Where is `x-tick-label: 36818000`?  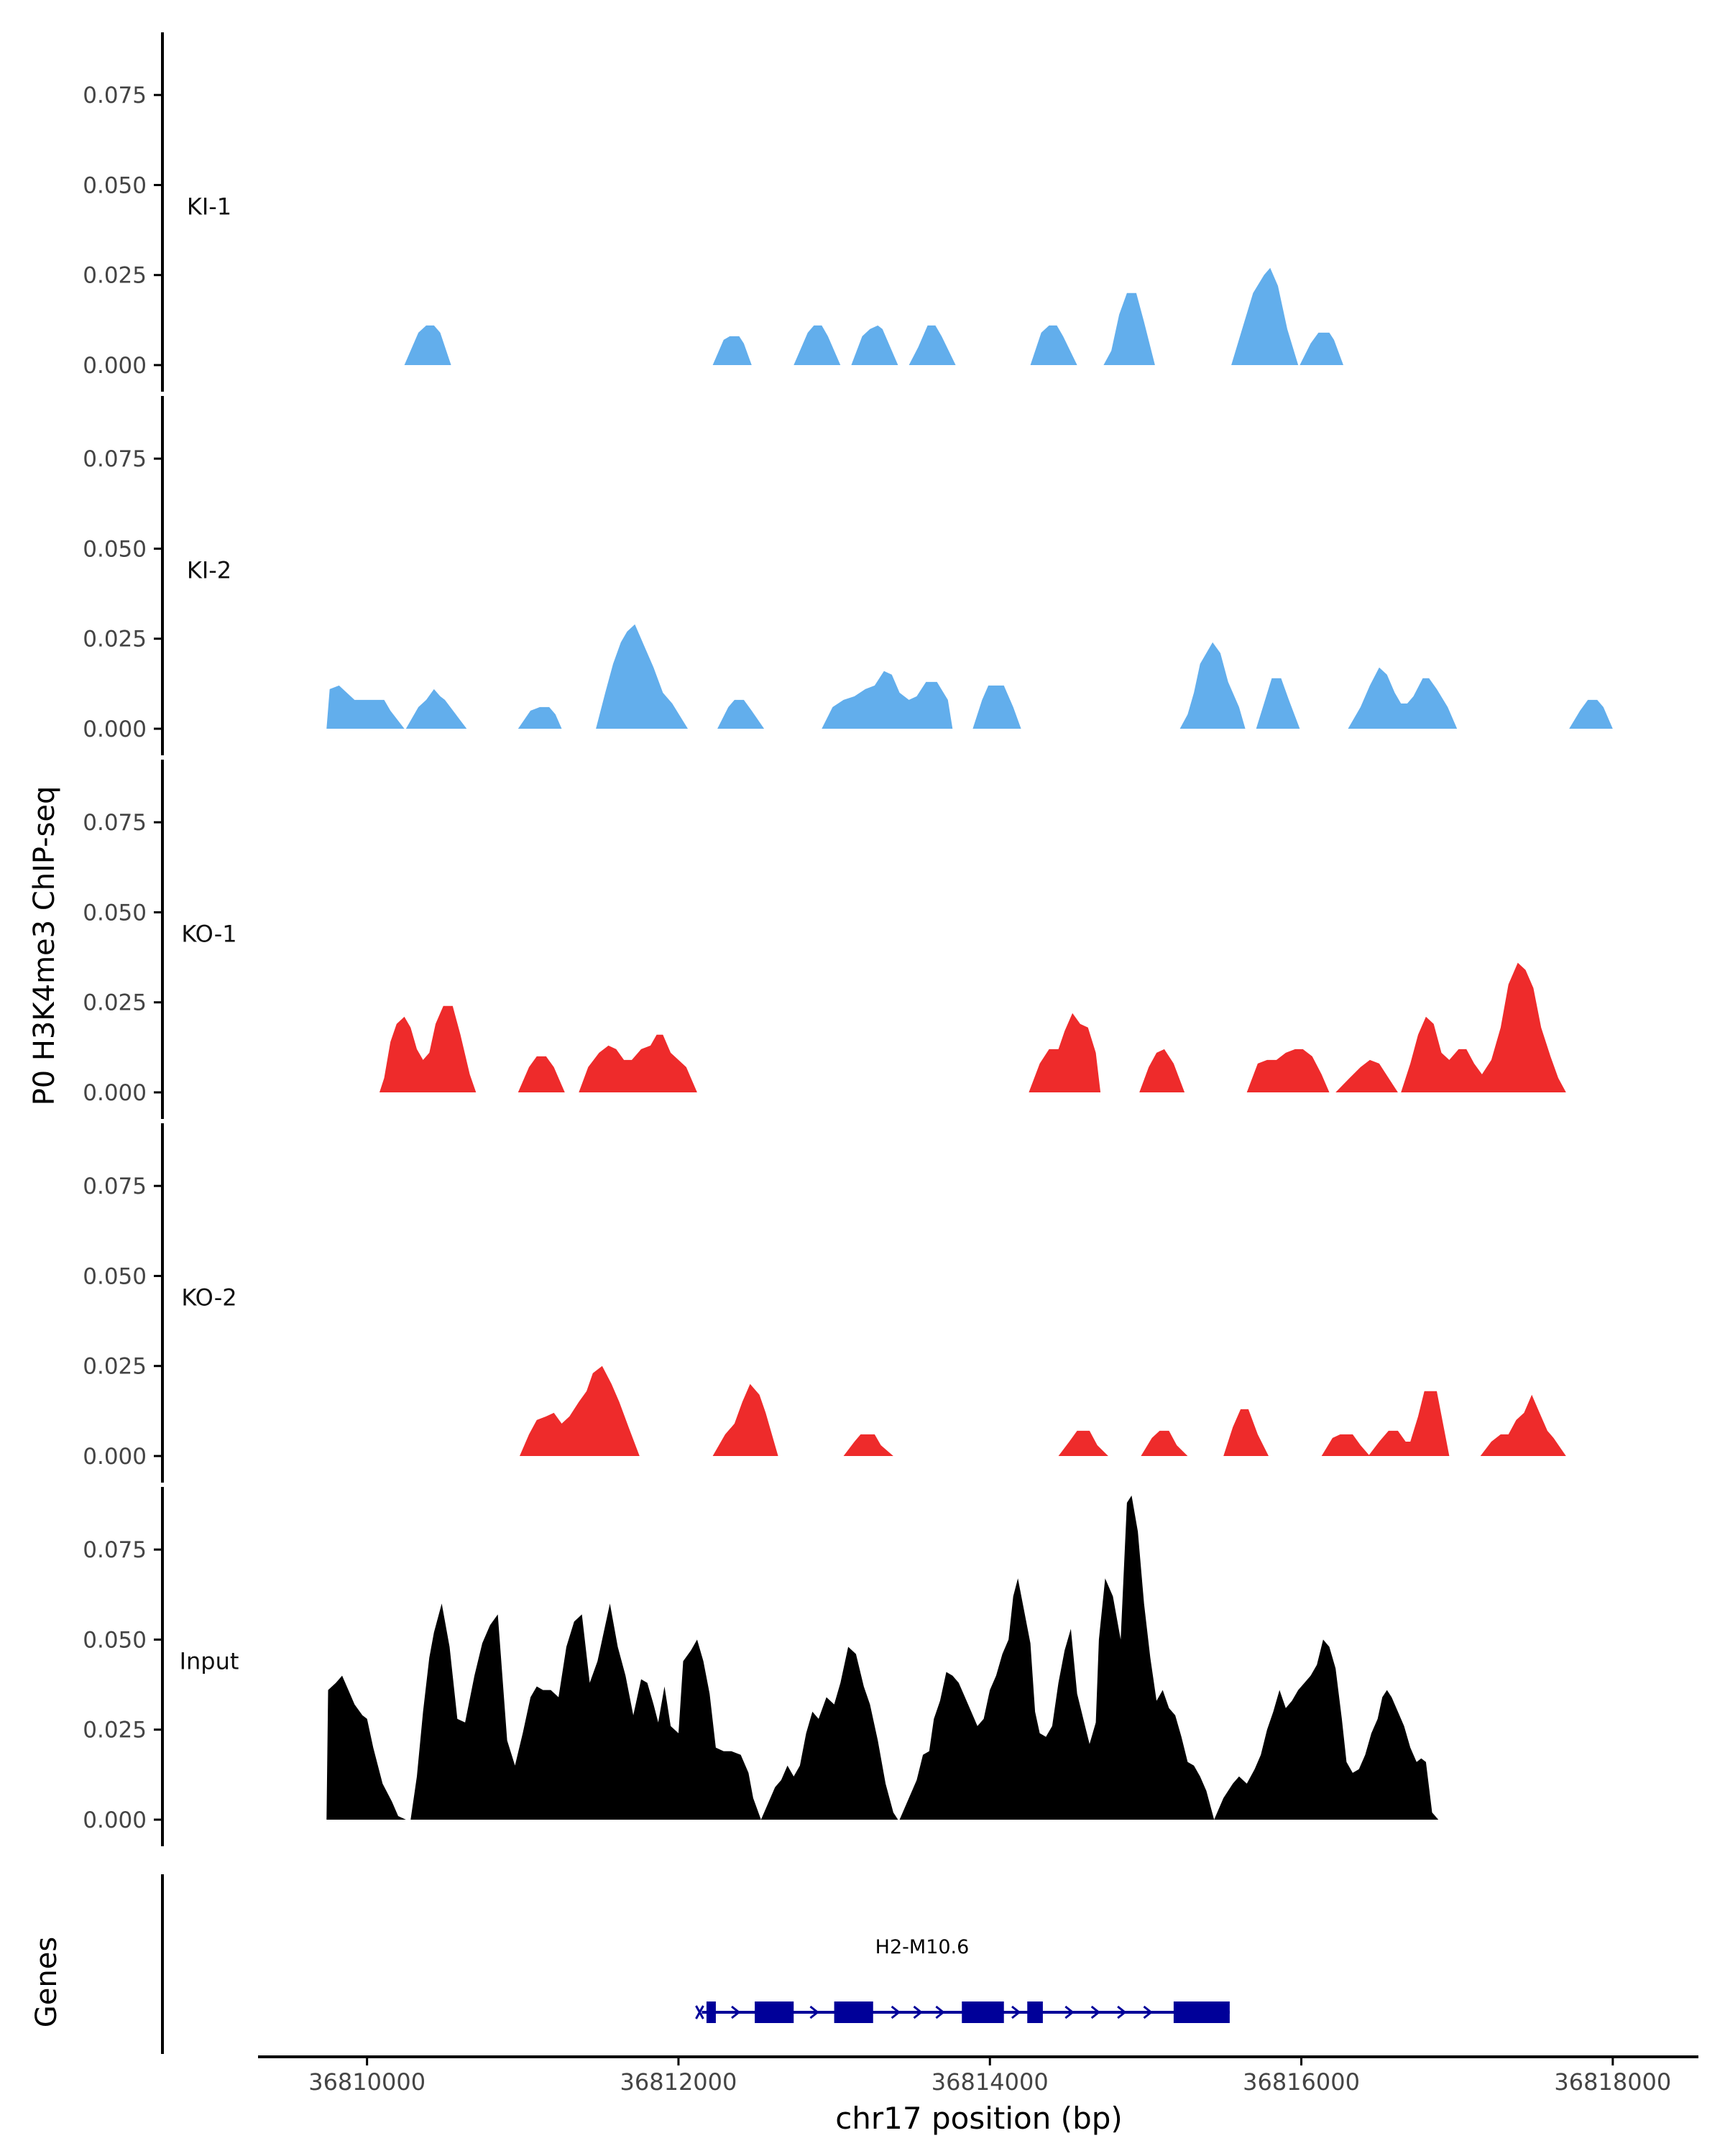
x-tick-label: 36818000 is located at coordinates (1612, 2082).